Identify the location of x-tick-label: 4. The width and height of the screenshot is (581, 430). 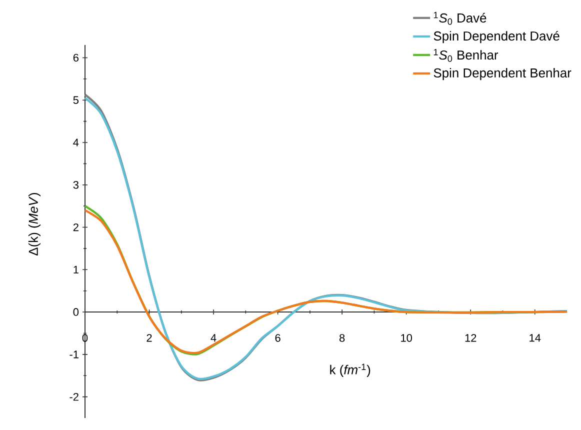
(213, 338).